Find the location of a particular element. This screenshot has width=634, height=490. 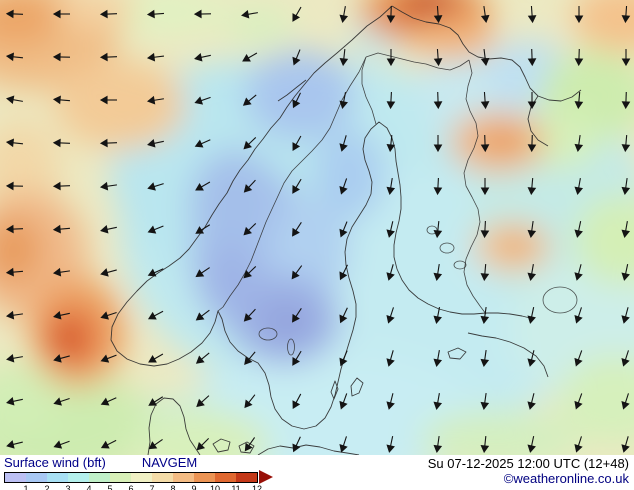

scale-tick-label: 6 is located at coordinates (131, 487).